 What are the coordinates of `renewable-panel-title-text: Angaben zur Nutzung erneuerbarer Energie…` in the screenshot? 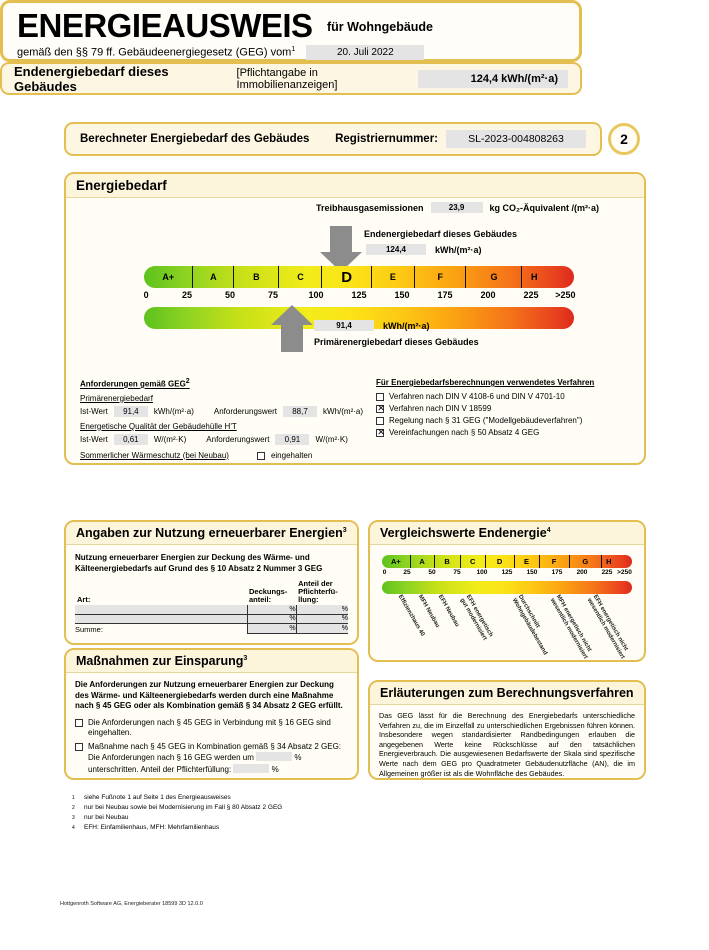 It's located at (209, 533).